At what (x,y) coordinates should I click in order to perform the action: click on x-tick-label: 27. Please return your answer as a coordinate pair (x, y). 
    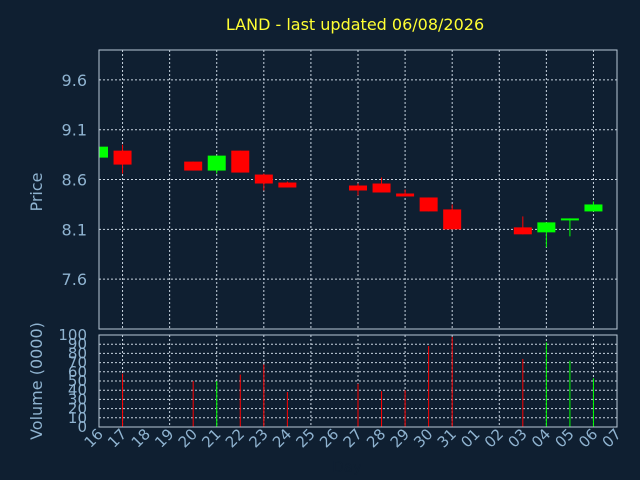
    Looking at the image, I should click on (353, 438).